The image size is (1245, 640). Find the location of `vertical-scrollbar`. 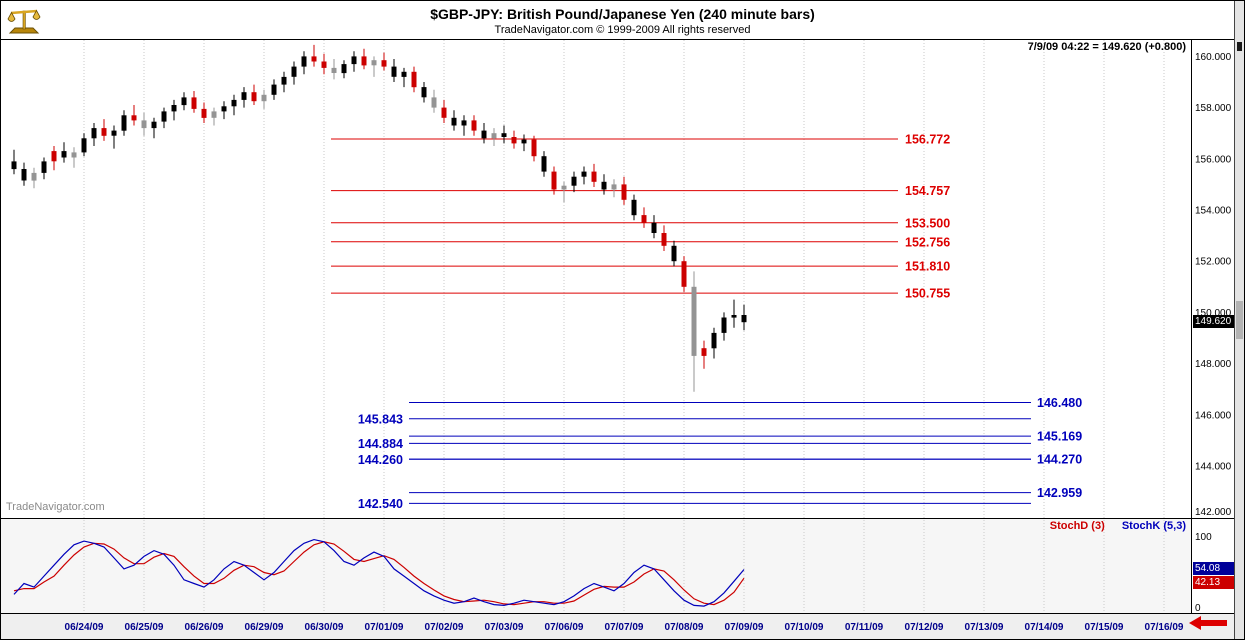

vertical-scrollbar is located at coordinates (1239, 320).